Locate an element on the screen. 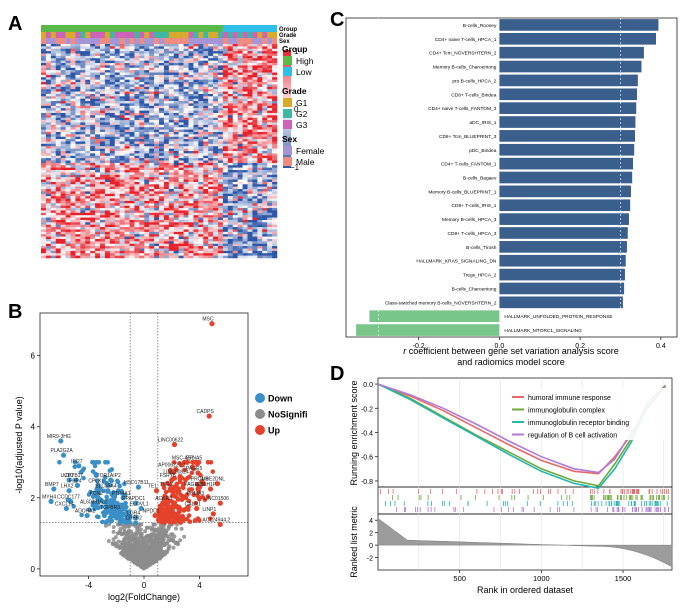  track-label-sex: Sex is located at coordinates (284, 42).